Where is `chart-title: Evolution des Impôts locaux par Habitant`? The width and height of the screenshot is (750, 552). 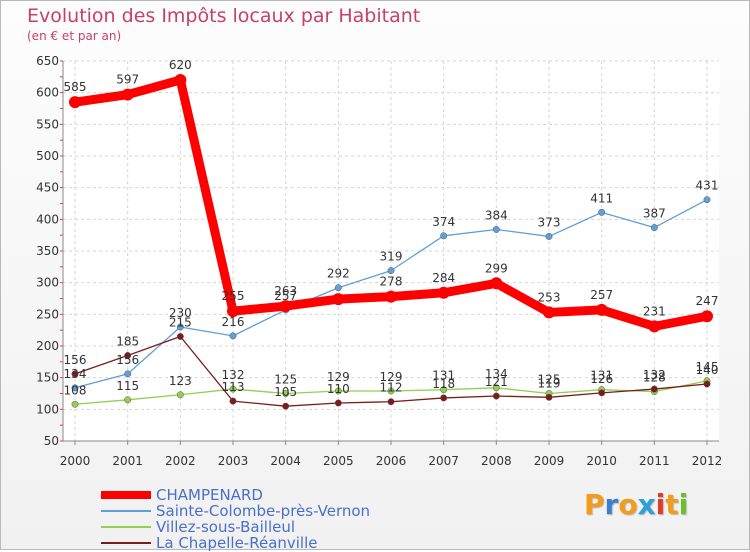
chart-title: Evolution des Impôts locaux par Habitant is located at coordinates (224, 16).